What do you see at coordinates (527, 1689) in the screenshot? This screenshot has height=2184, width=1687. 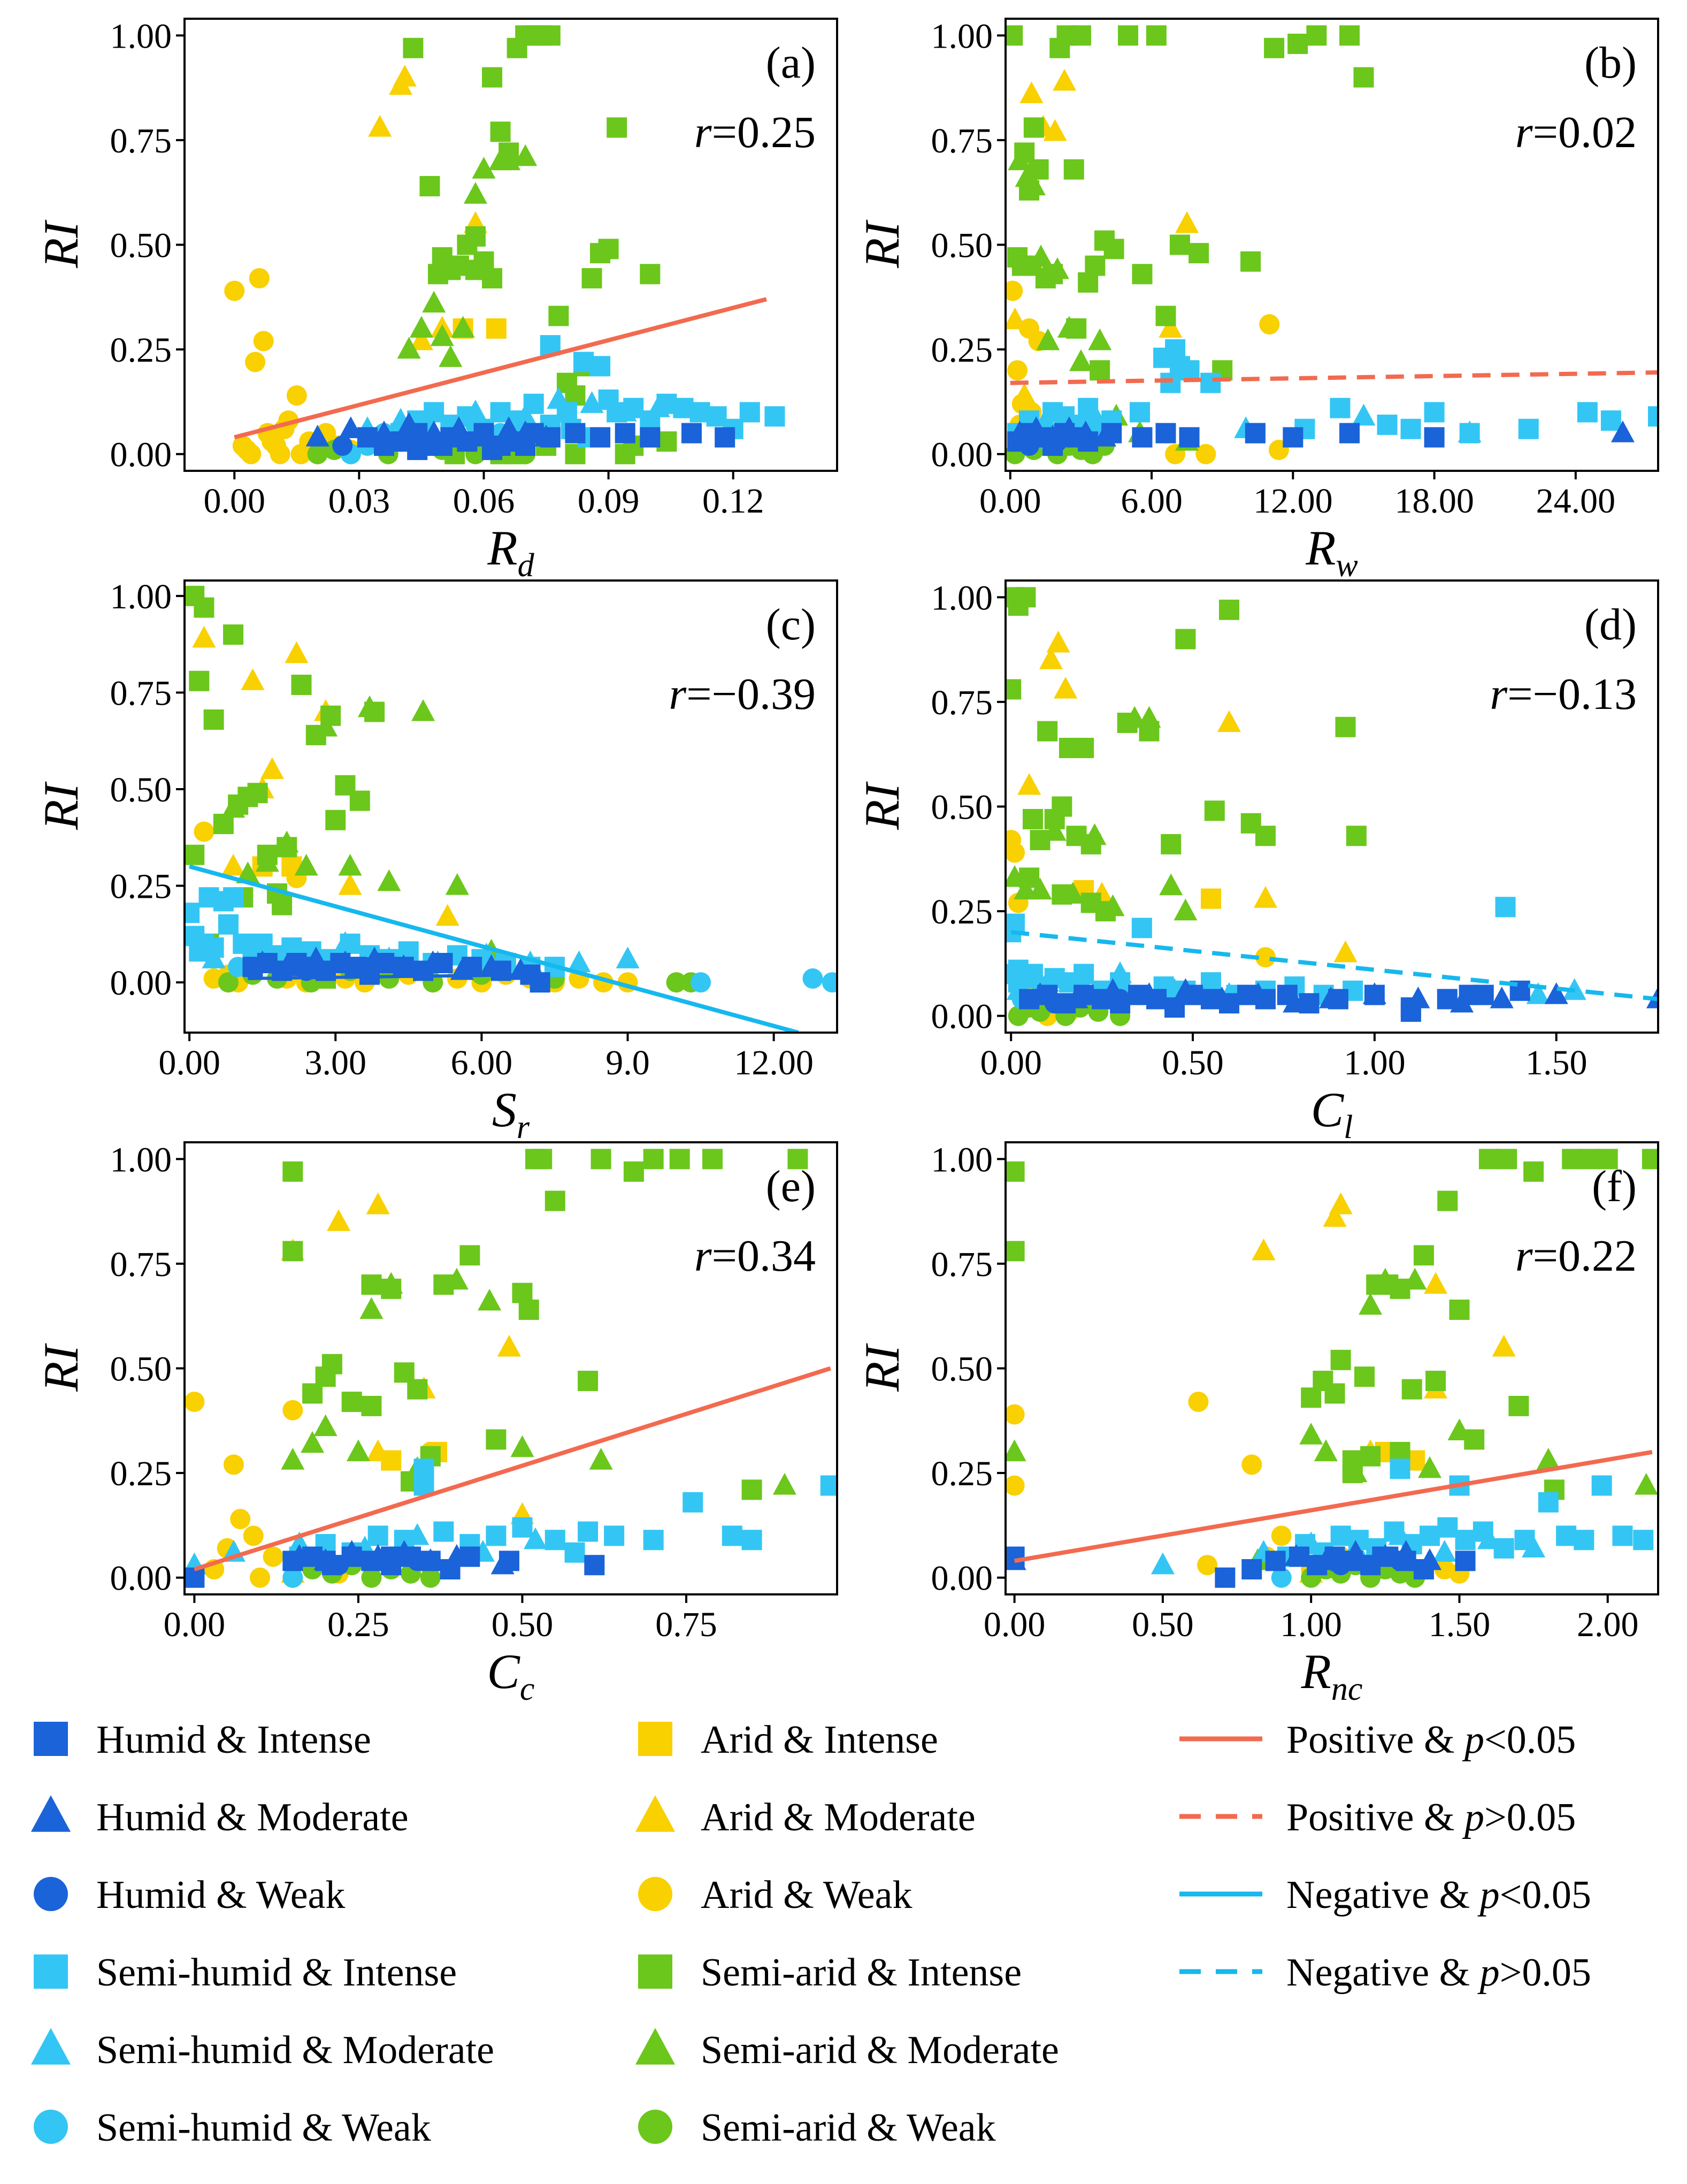 I see `x-axis-label-sub: c` at bounding box center [527, 1689].